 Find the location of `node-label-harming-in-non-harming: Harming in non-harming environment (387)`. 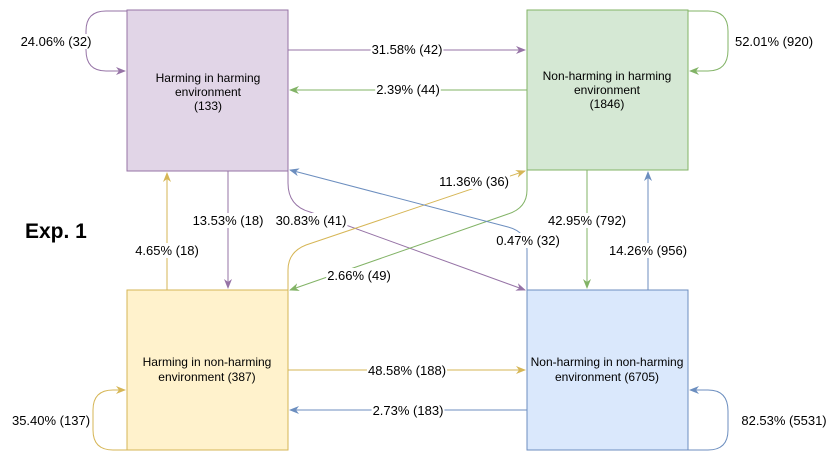

node-label-harming-in-non-harming: Harming in non-harming environment (387) is located at coordinates (207, 369).